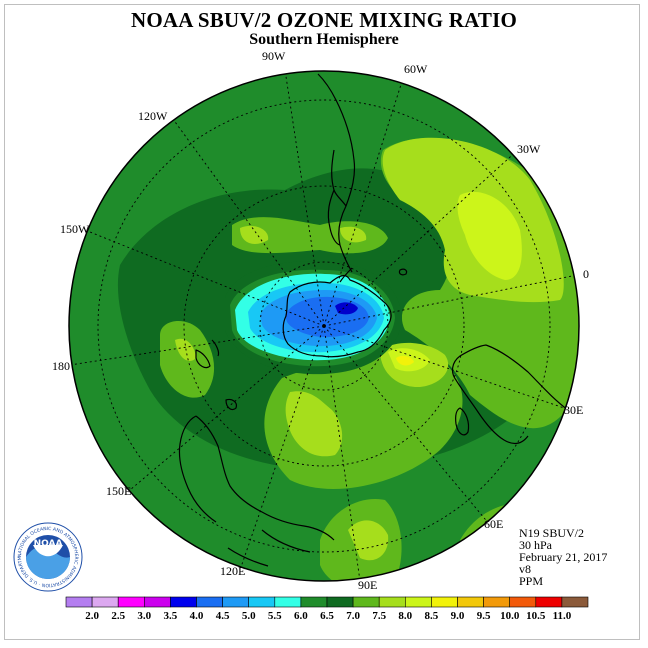 The width and height of the screenshot is (648, 648). Describe the element at coordinates (314, 424) in the screenshot. I see `field-band-7.5-center` at that location.